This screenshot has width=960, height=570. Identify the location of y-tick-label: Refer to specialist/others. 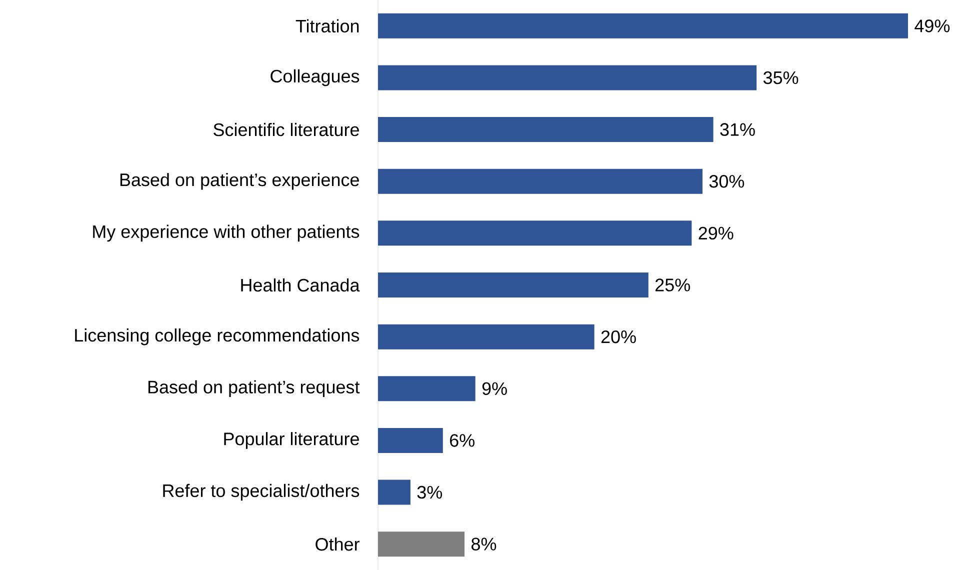
(261, 492).